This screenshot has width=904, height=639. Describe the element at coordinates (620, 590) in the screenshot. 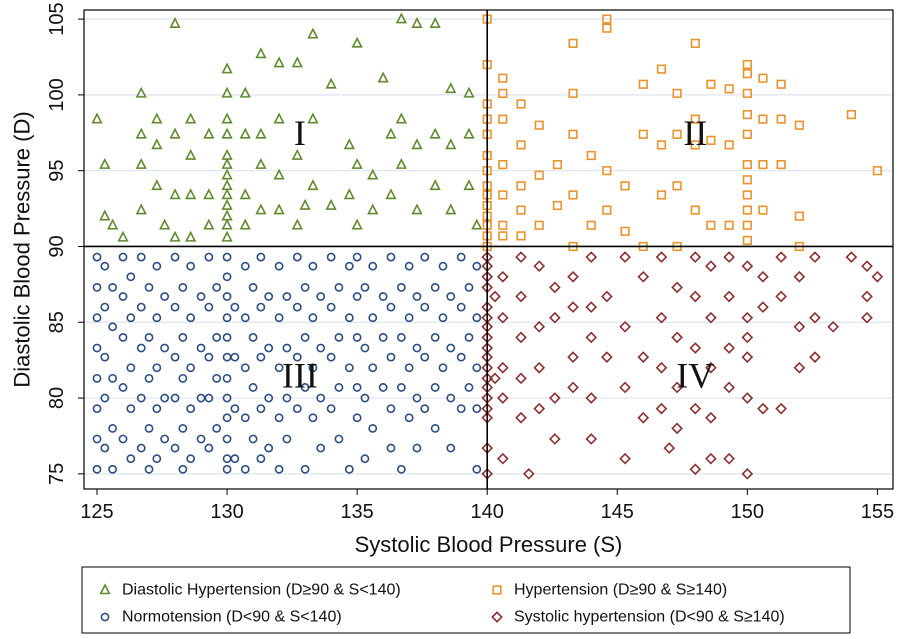

I see `legend-label: Hypertension (D≥90 & S≥140)` at that location.